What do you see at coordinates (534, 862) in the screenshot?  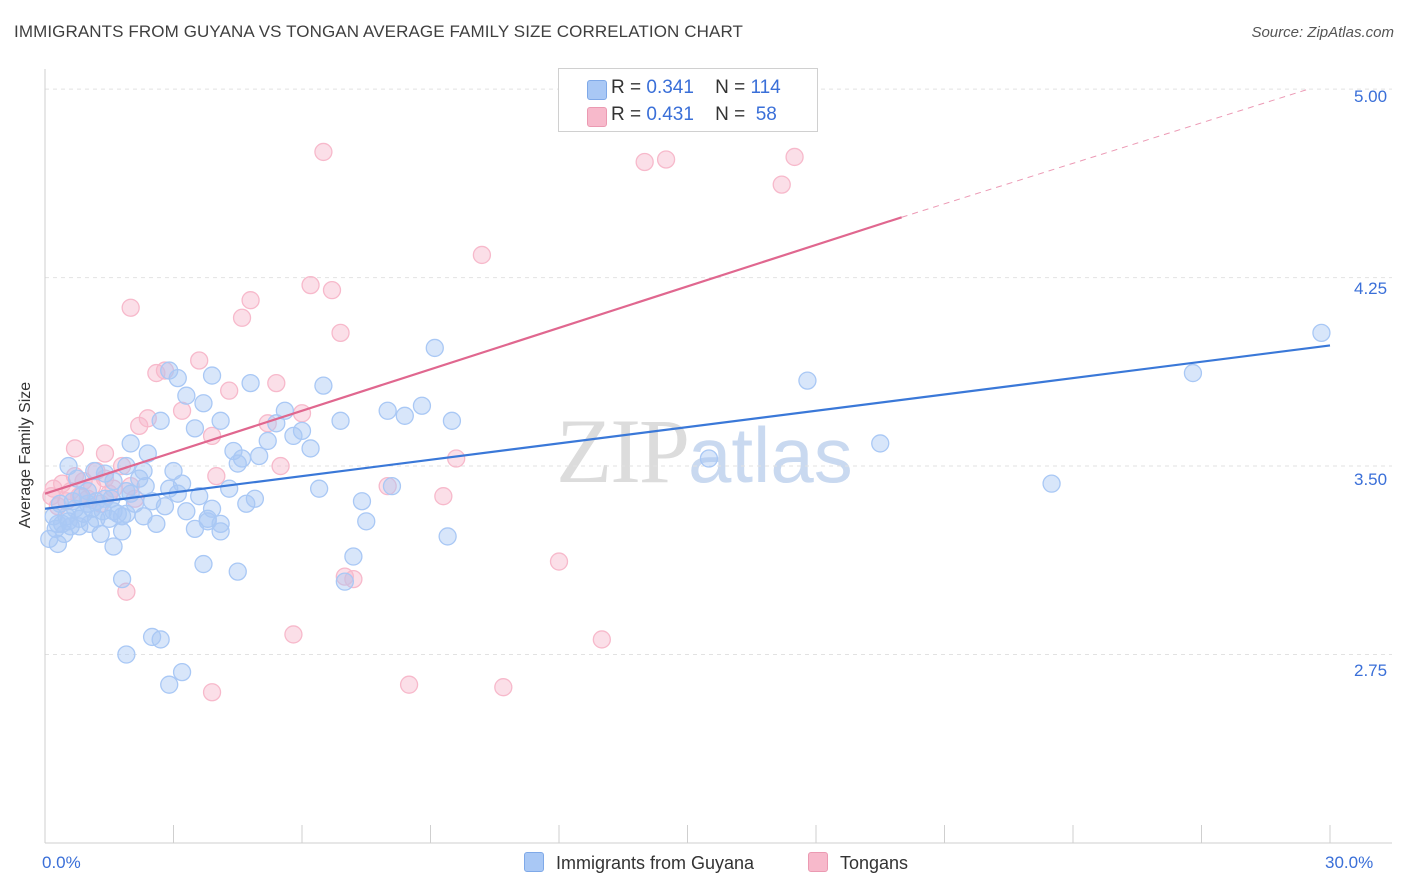 I see `bottom-legend-swatch-guyana` at bounding box center [534, 862].